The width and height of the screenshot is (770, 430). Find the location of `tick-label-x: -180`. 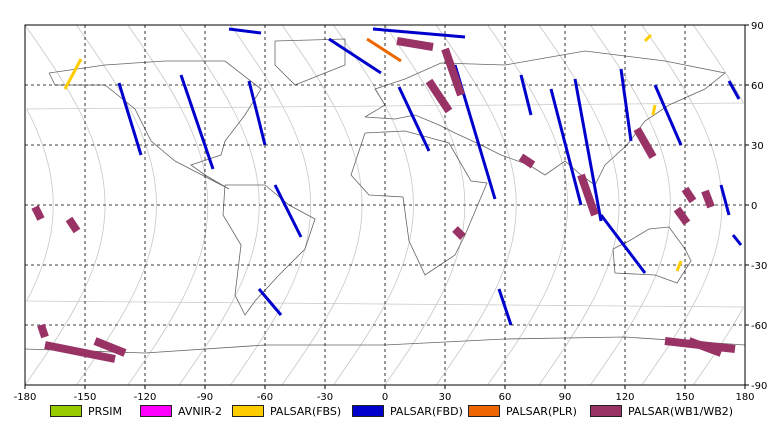

tick-label-x: -180 is located at coordinates (25, 397).